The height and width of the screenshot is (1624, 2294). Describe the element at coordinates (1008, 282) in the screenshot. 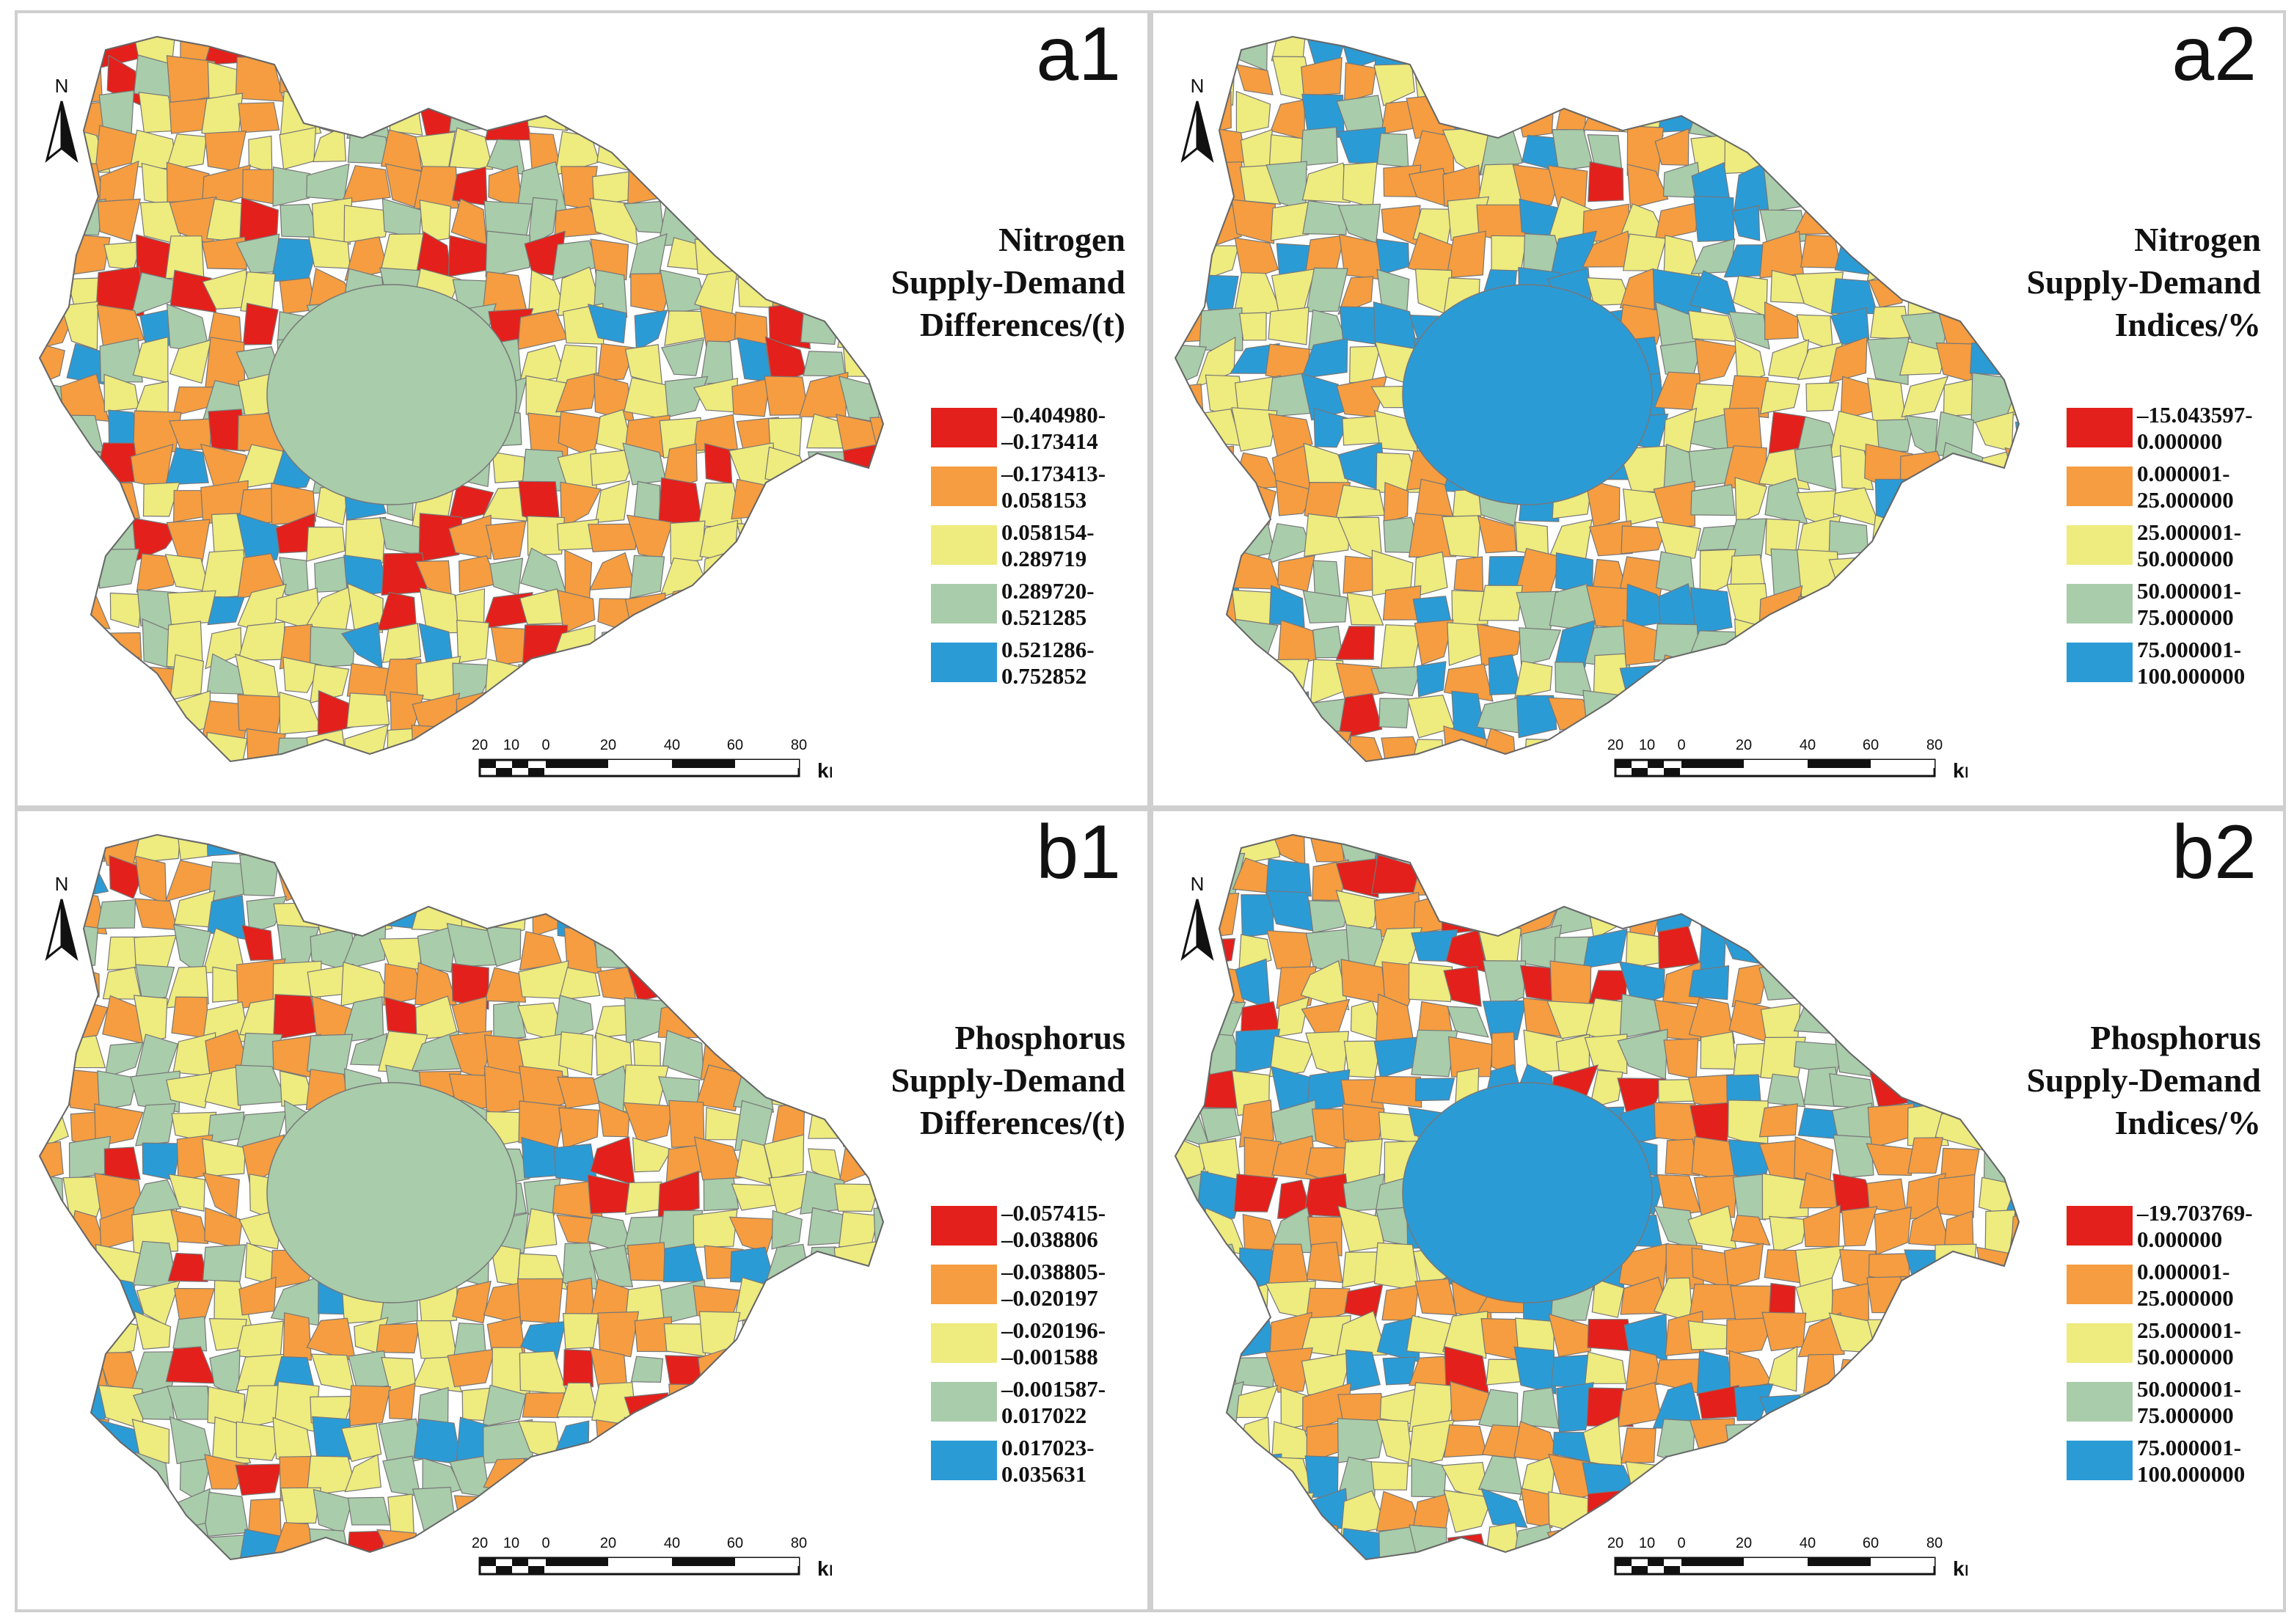

I see `legend-title-line: Supply-Demand` at that location.